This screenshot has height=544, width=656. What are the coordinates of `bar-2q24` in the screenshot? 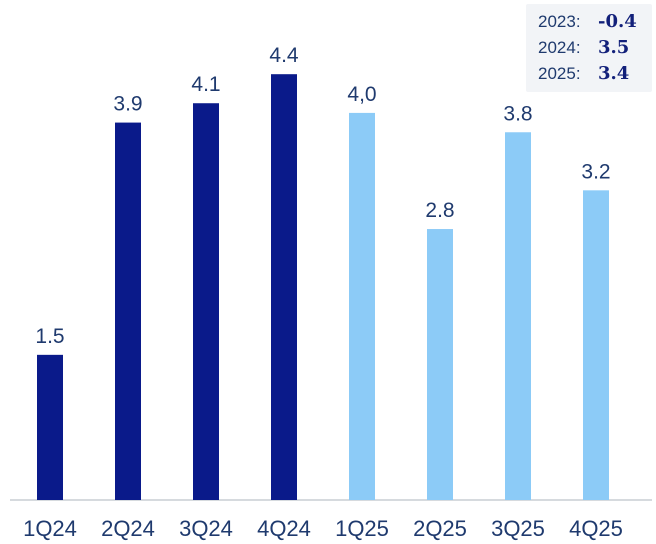 It's located at (128, 311).